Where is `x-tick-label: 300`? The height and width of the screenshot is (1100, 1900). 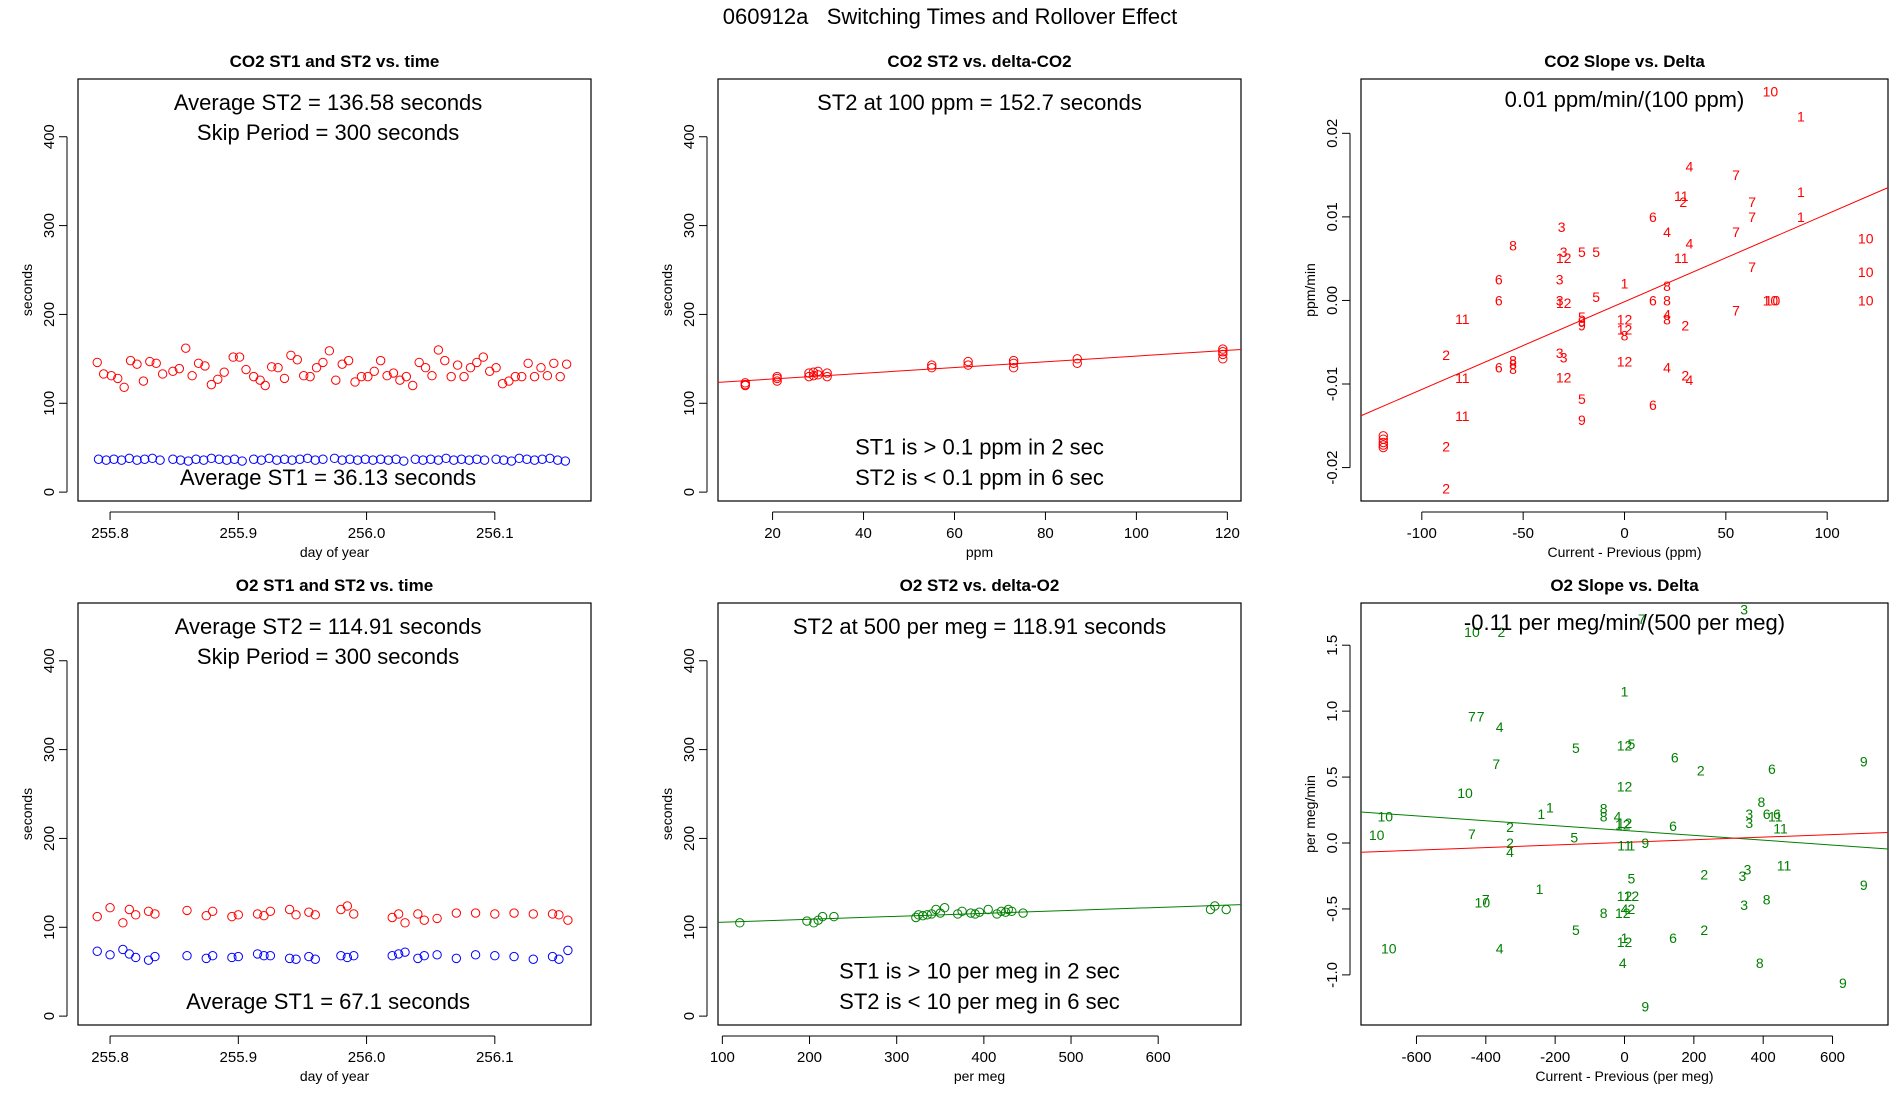
x-tick-label: 300 is located at coordinates (896, 1057).